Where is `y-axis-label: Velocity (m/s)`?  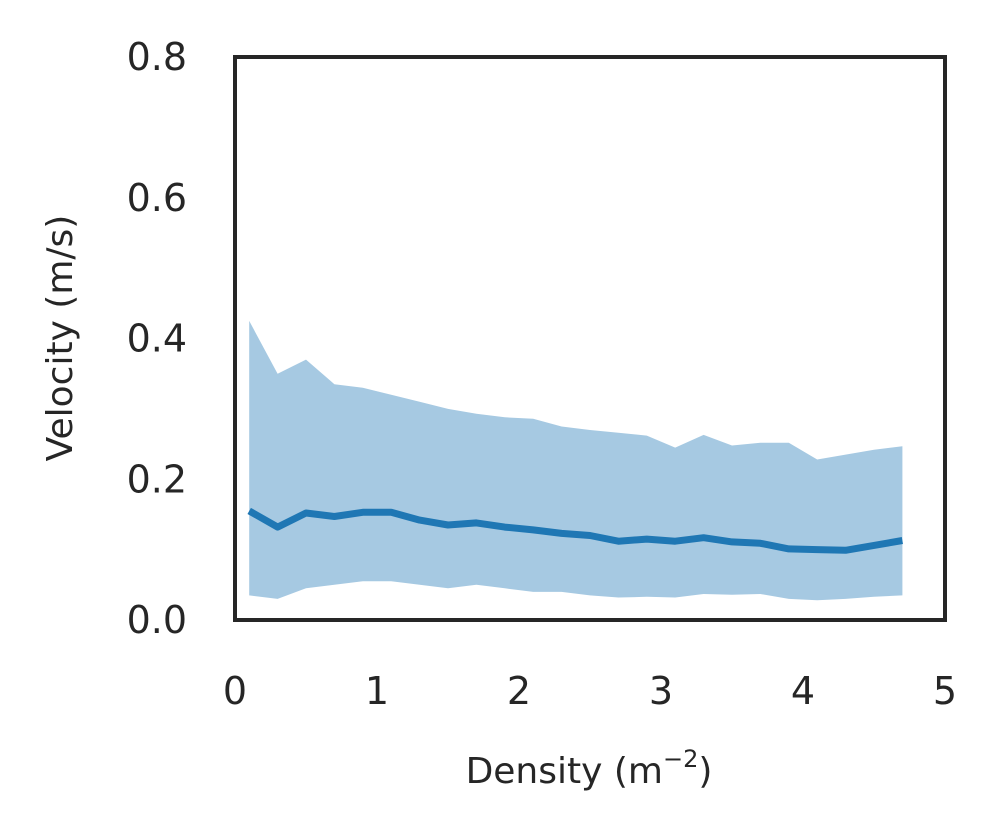
y-axis-label: Velocity (m/s) is located at coordinates (60, 338).